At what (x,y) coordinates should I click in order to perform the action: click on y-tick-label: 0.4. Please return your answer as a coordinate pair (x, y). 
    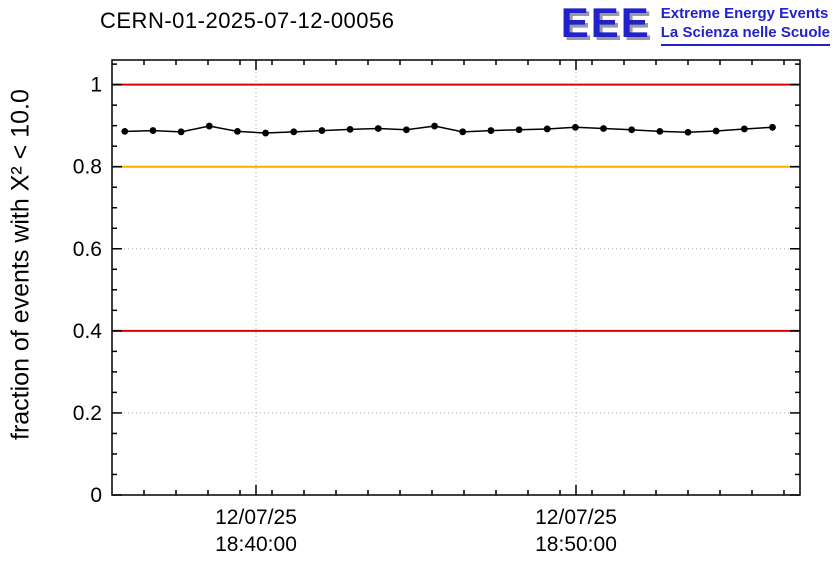
    Looking at the image, I should click on (88, 331).